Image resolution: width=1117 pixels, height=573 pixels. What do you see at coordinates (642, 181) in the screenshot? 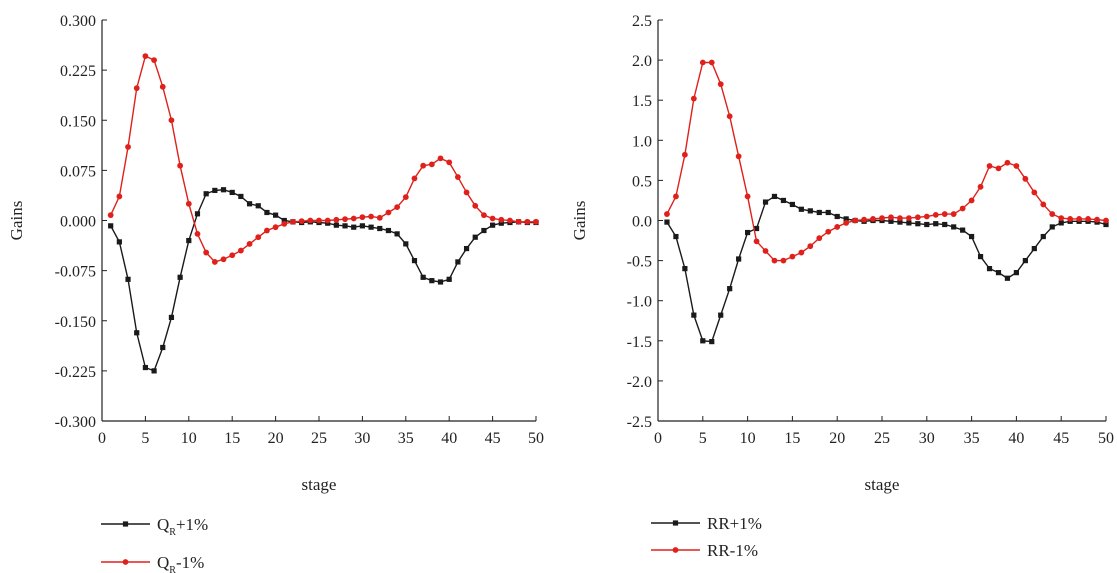
I see `y-tick-label: 0.5` at bounding box center [642, 181].